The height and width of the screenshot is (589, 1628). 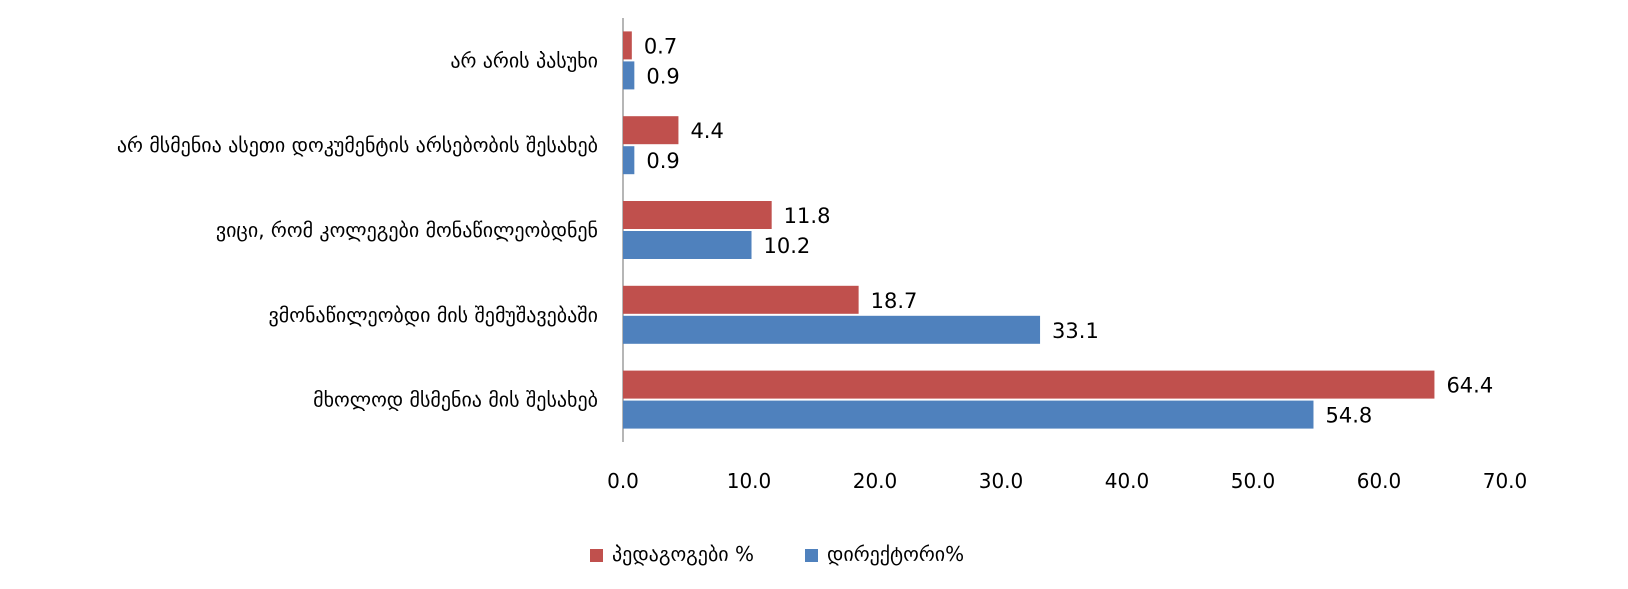 I want to click on x-tick-label: 50.0, so click(x=1253, y=481).